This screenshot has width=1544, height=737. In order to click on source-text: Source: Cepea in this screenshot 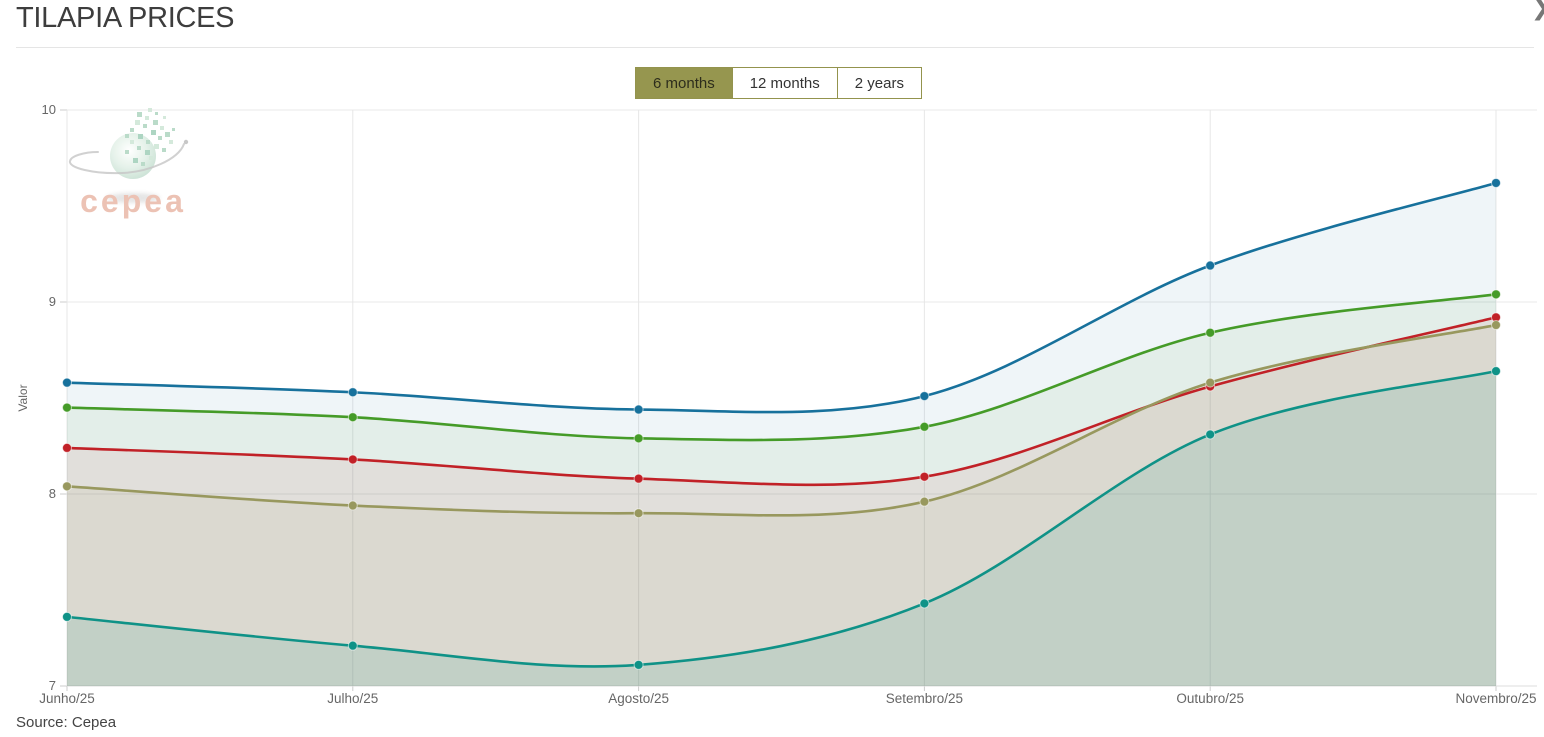, I will do `click(66, 722)`.